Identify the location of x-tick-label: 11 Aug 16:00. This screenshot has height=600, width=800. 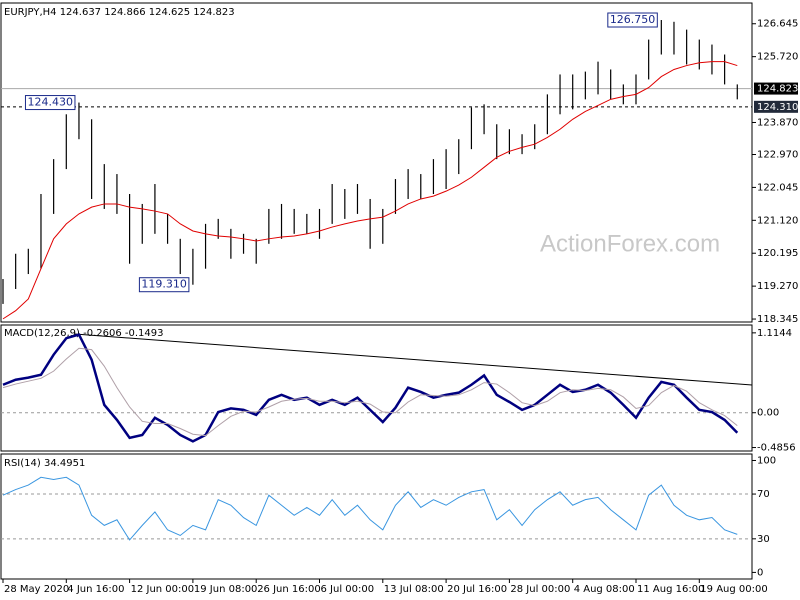
(670, 589).